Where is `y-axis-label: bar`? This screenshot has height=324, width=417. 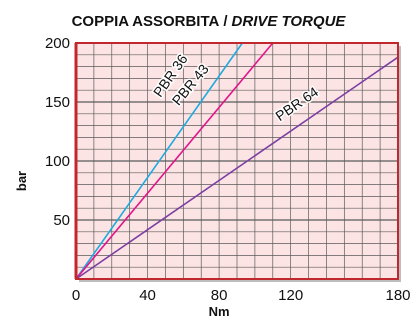 y-axis-label: bar is located at coordinates (21, 181).